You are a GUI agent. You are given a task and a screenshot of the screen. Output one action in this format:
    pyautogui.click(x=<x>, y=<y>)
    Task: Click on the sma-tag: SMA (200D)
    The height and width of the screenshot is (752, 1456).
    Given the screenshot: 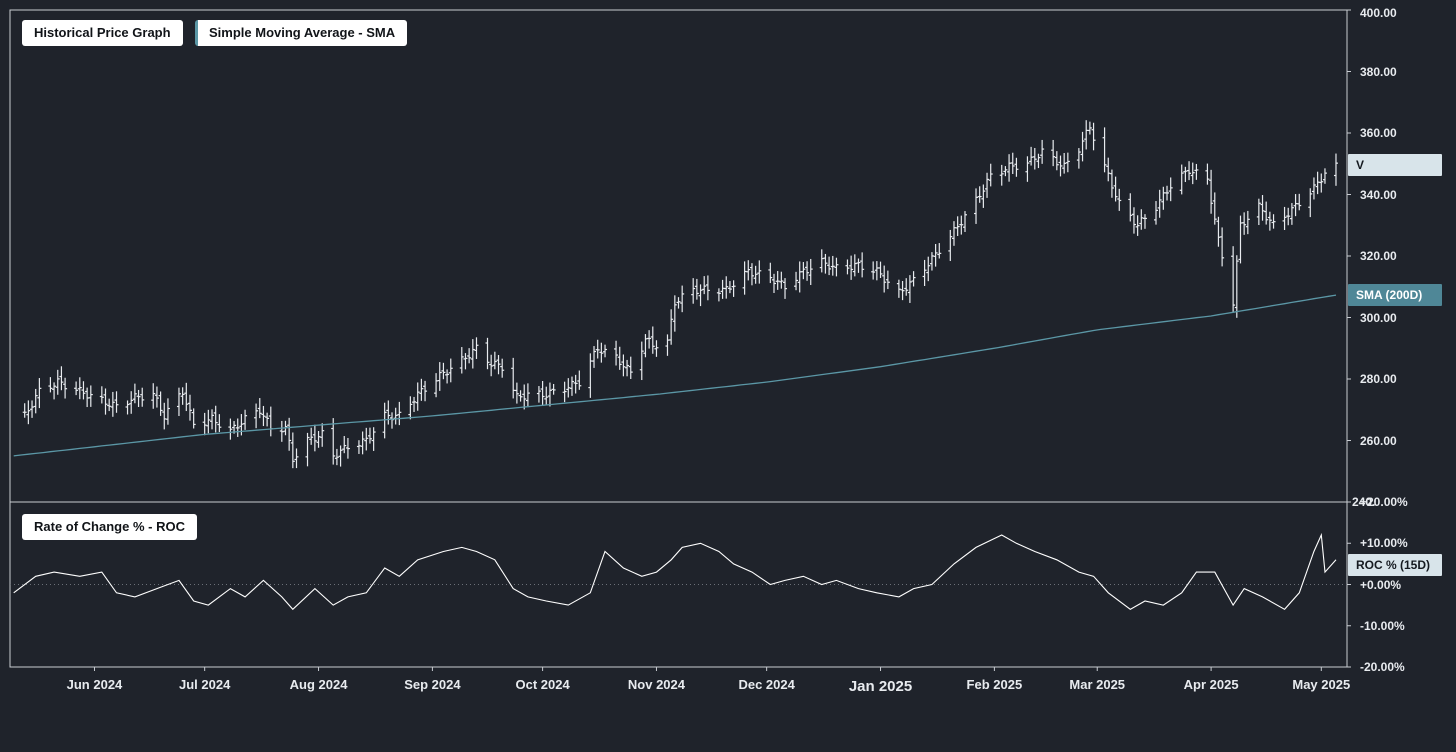 What is the action you would take?
    pyautogui.click(x=1395, y=295)
    